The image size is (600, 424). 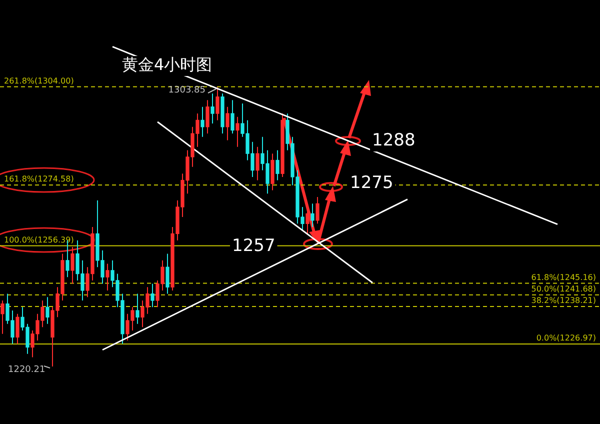 I want to click on ref-line-label: 0.0%(1226.97), so click(x=566, y=338).